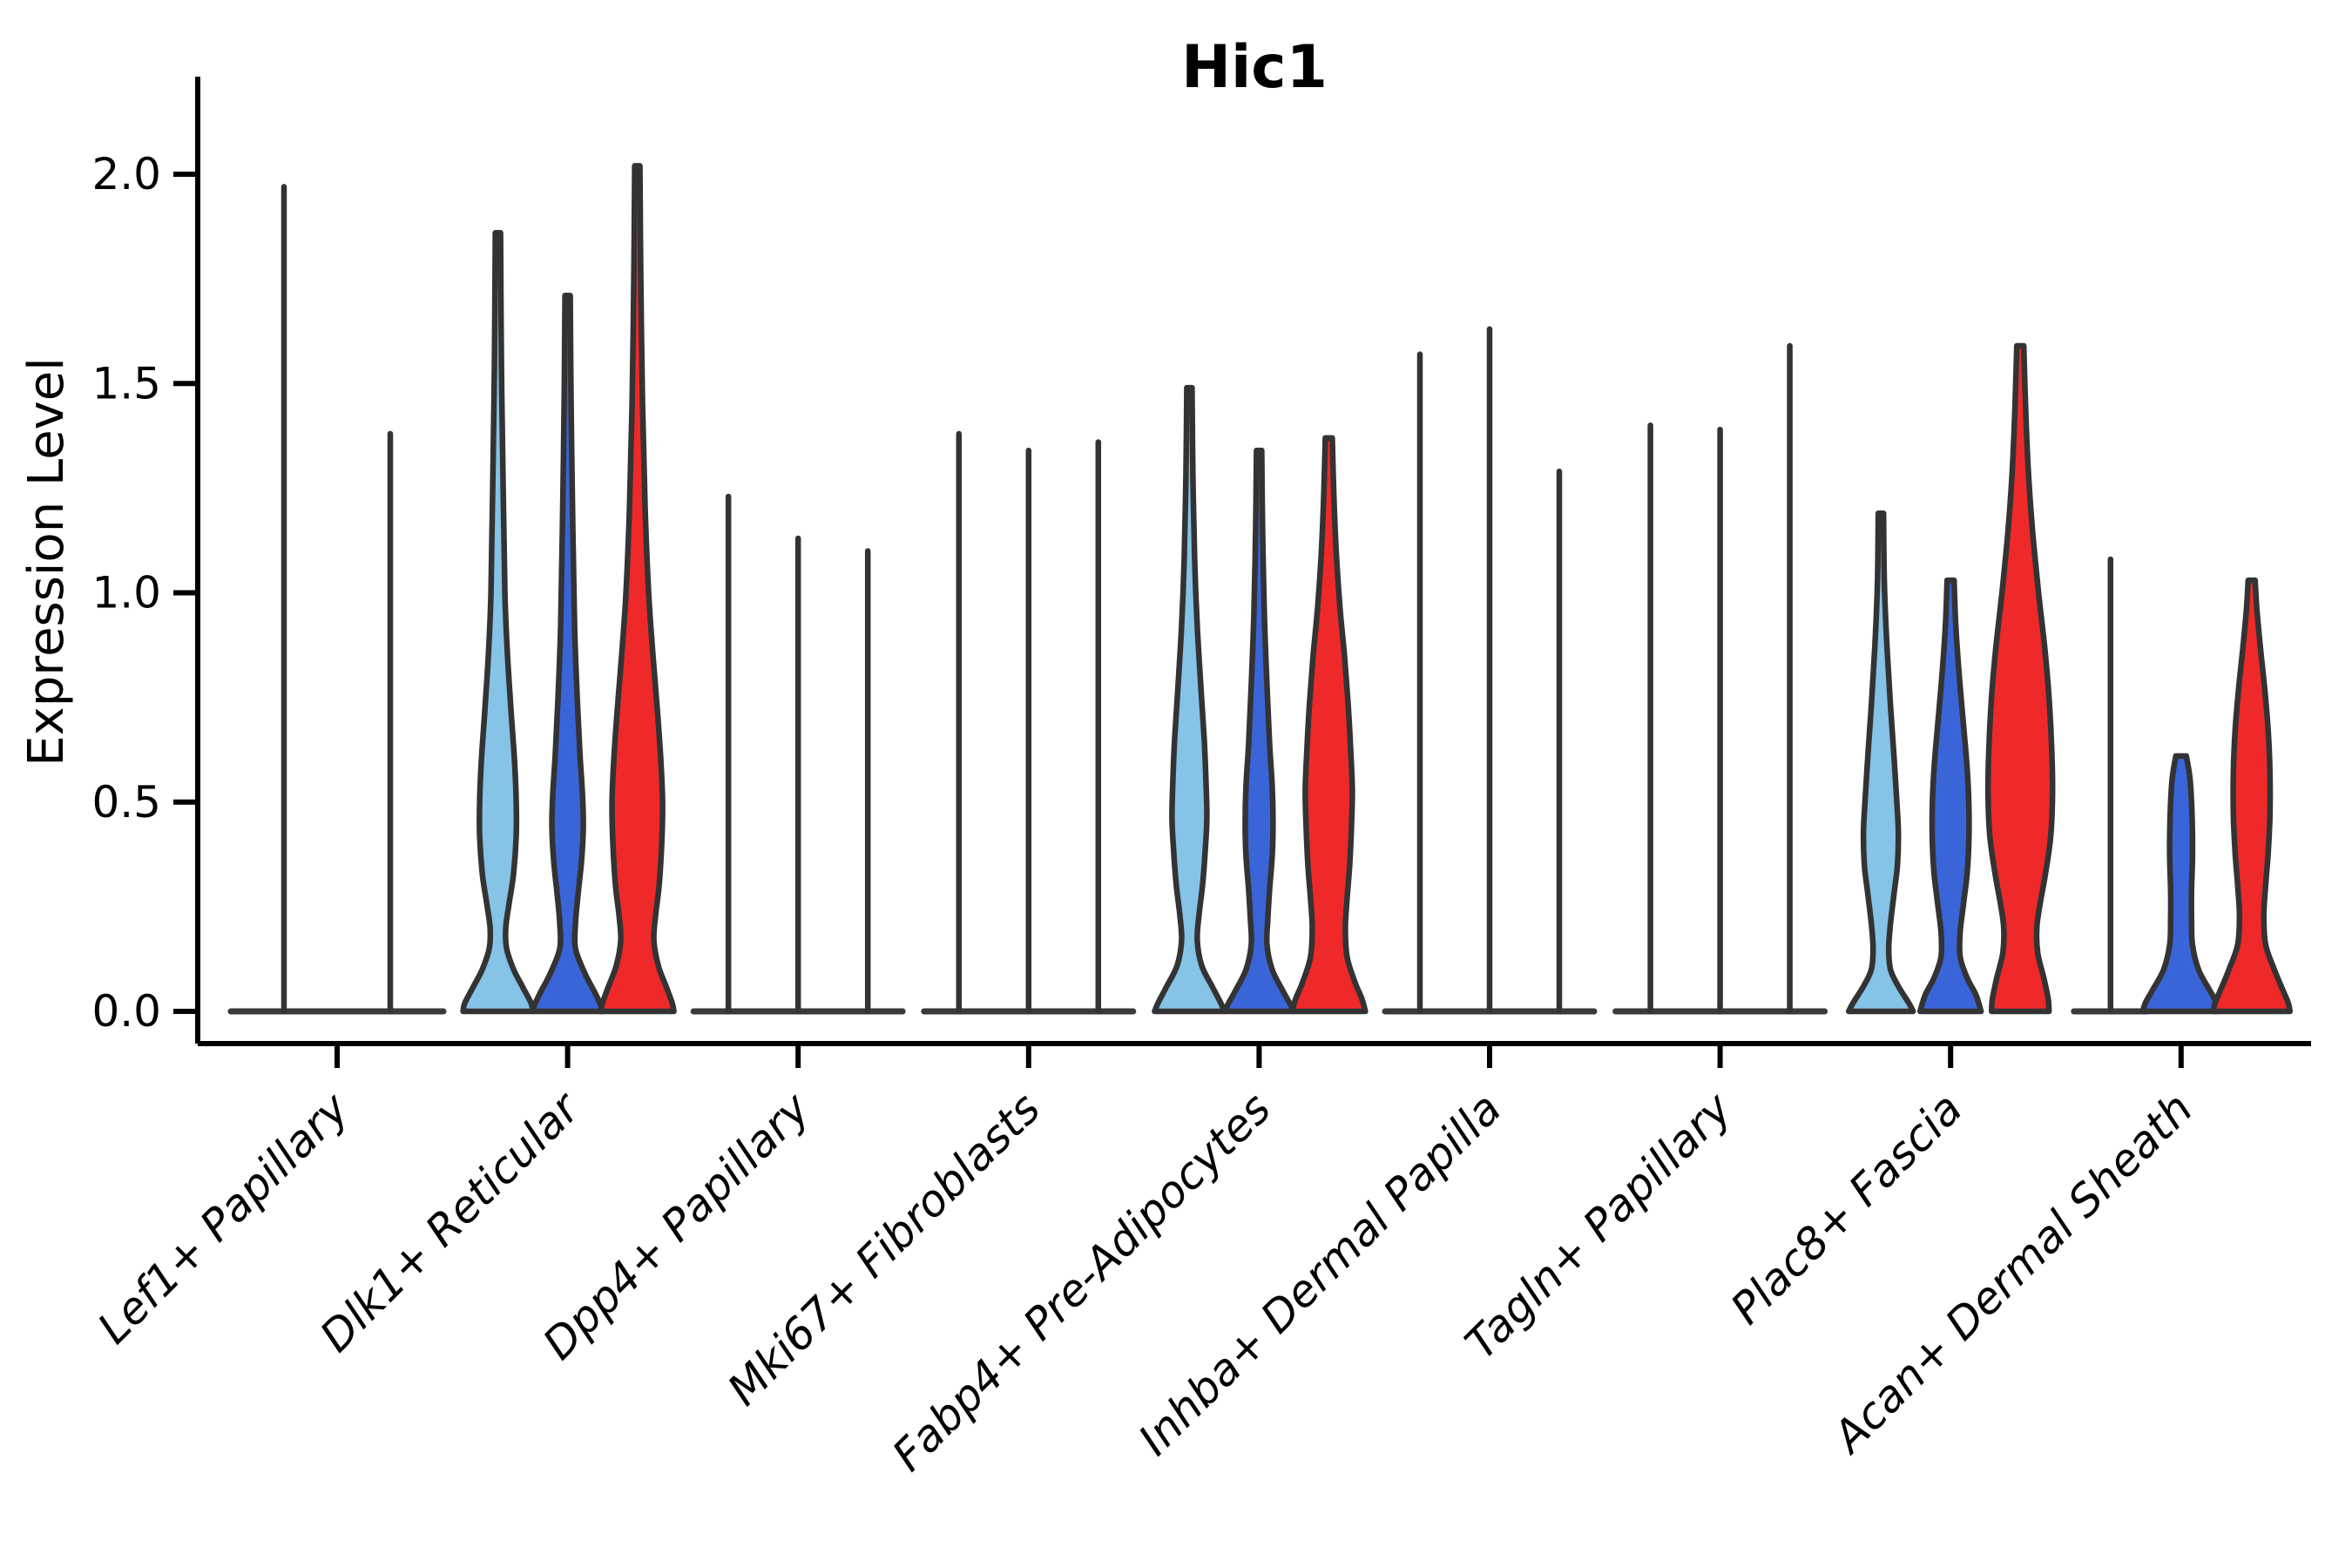 Image resolution: width=2352 pixels, height=1568 pixels. What do you see at coordinates (2181, 884) in the screenshot?
I see `violin-acan-dermal-sheath-dark_blue` at bounding box center [2181, 884].